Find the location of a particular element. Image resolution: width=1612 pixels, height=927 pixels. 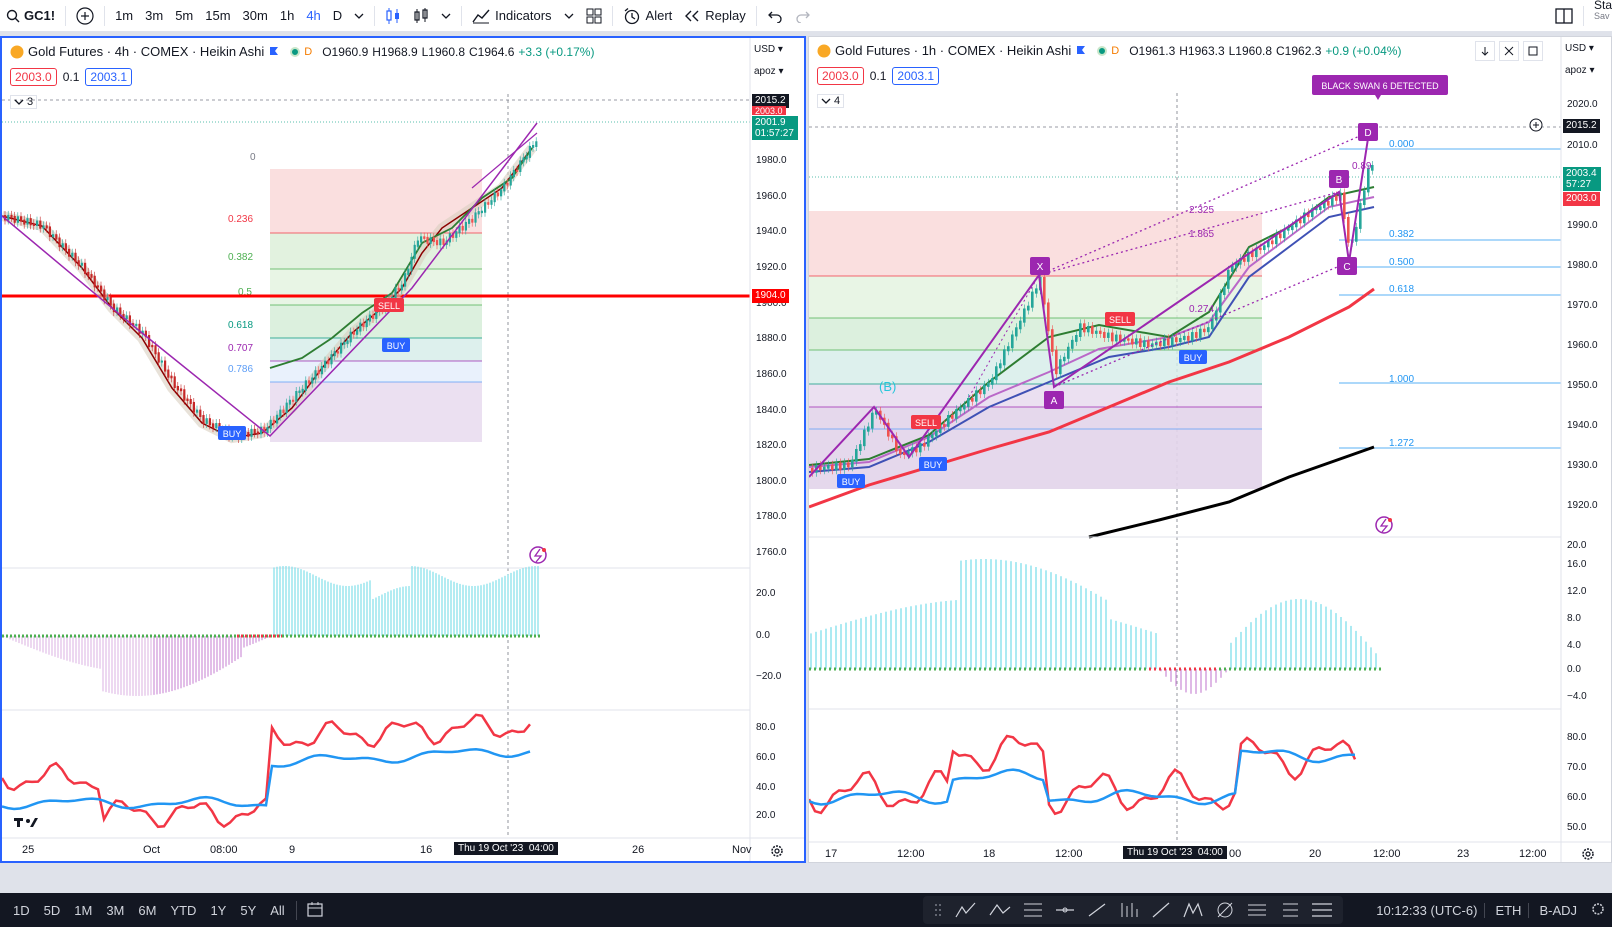

maximize-button is located at coordinates (1509, 51).